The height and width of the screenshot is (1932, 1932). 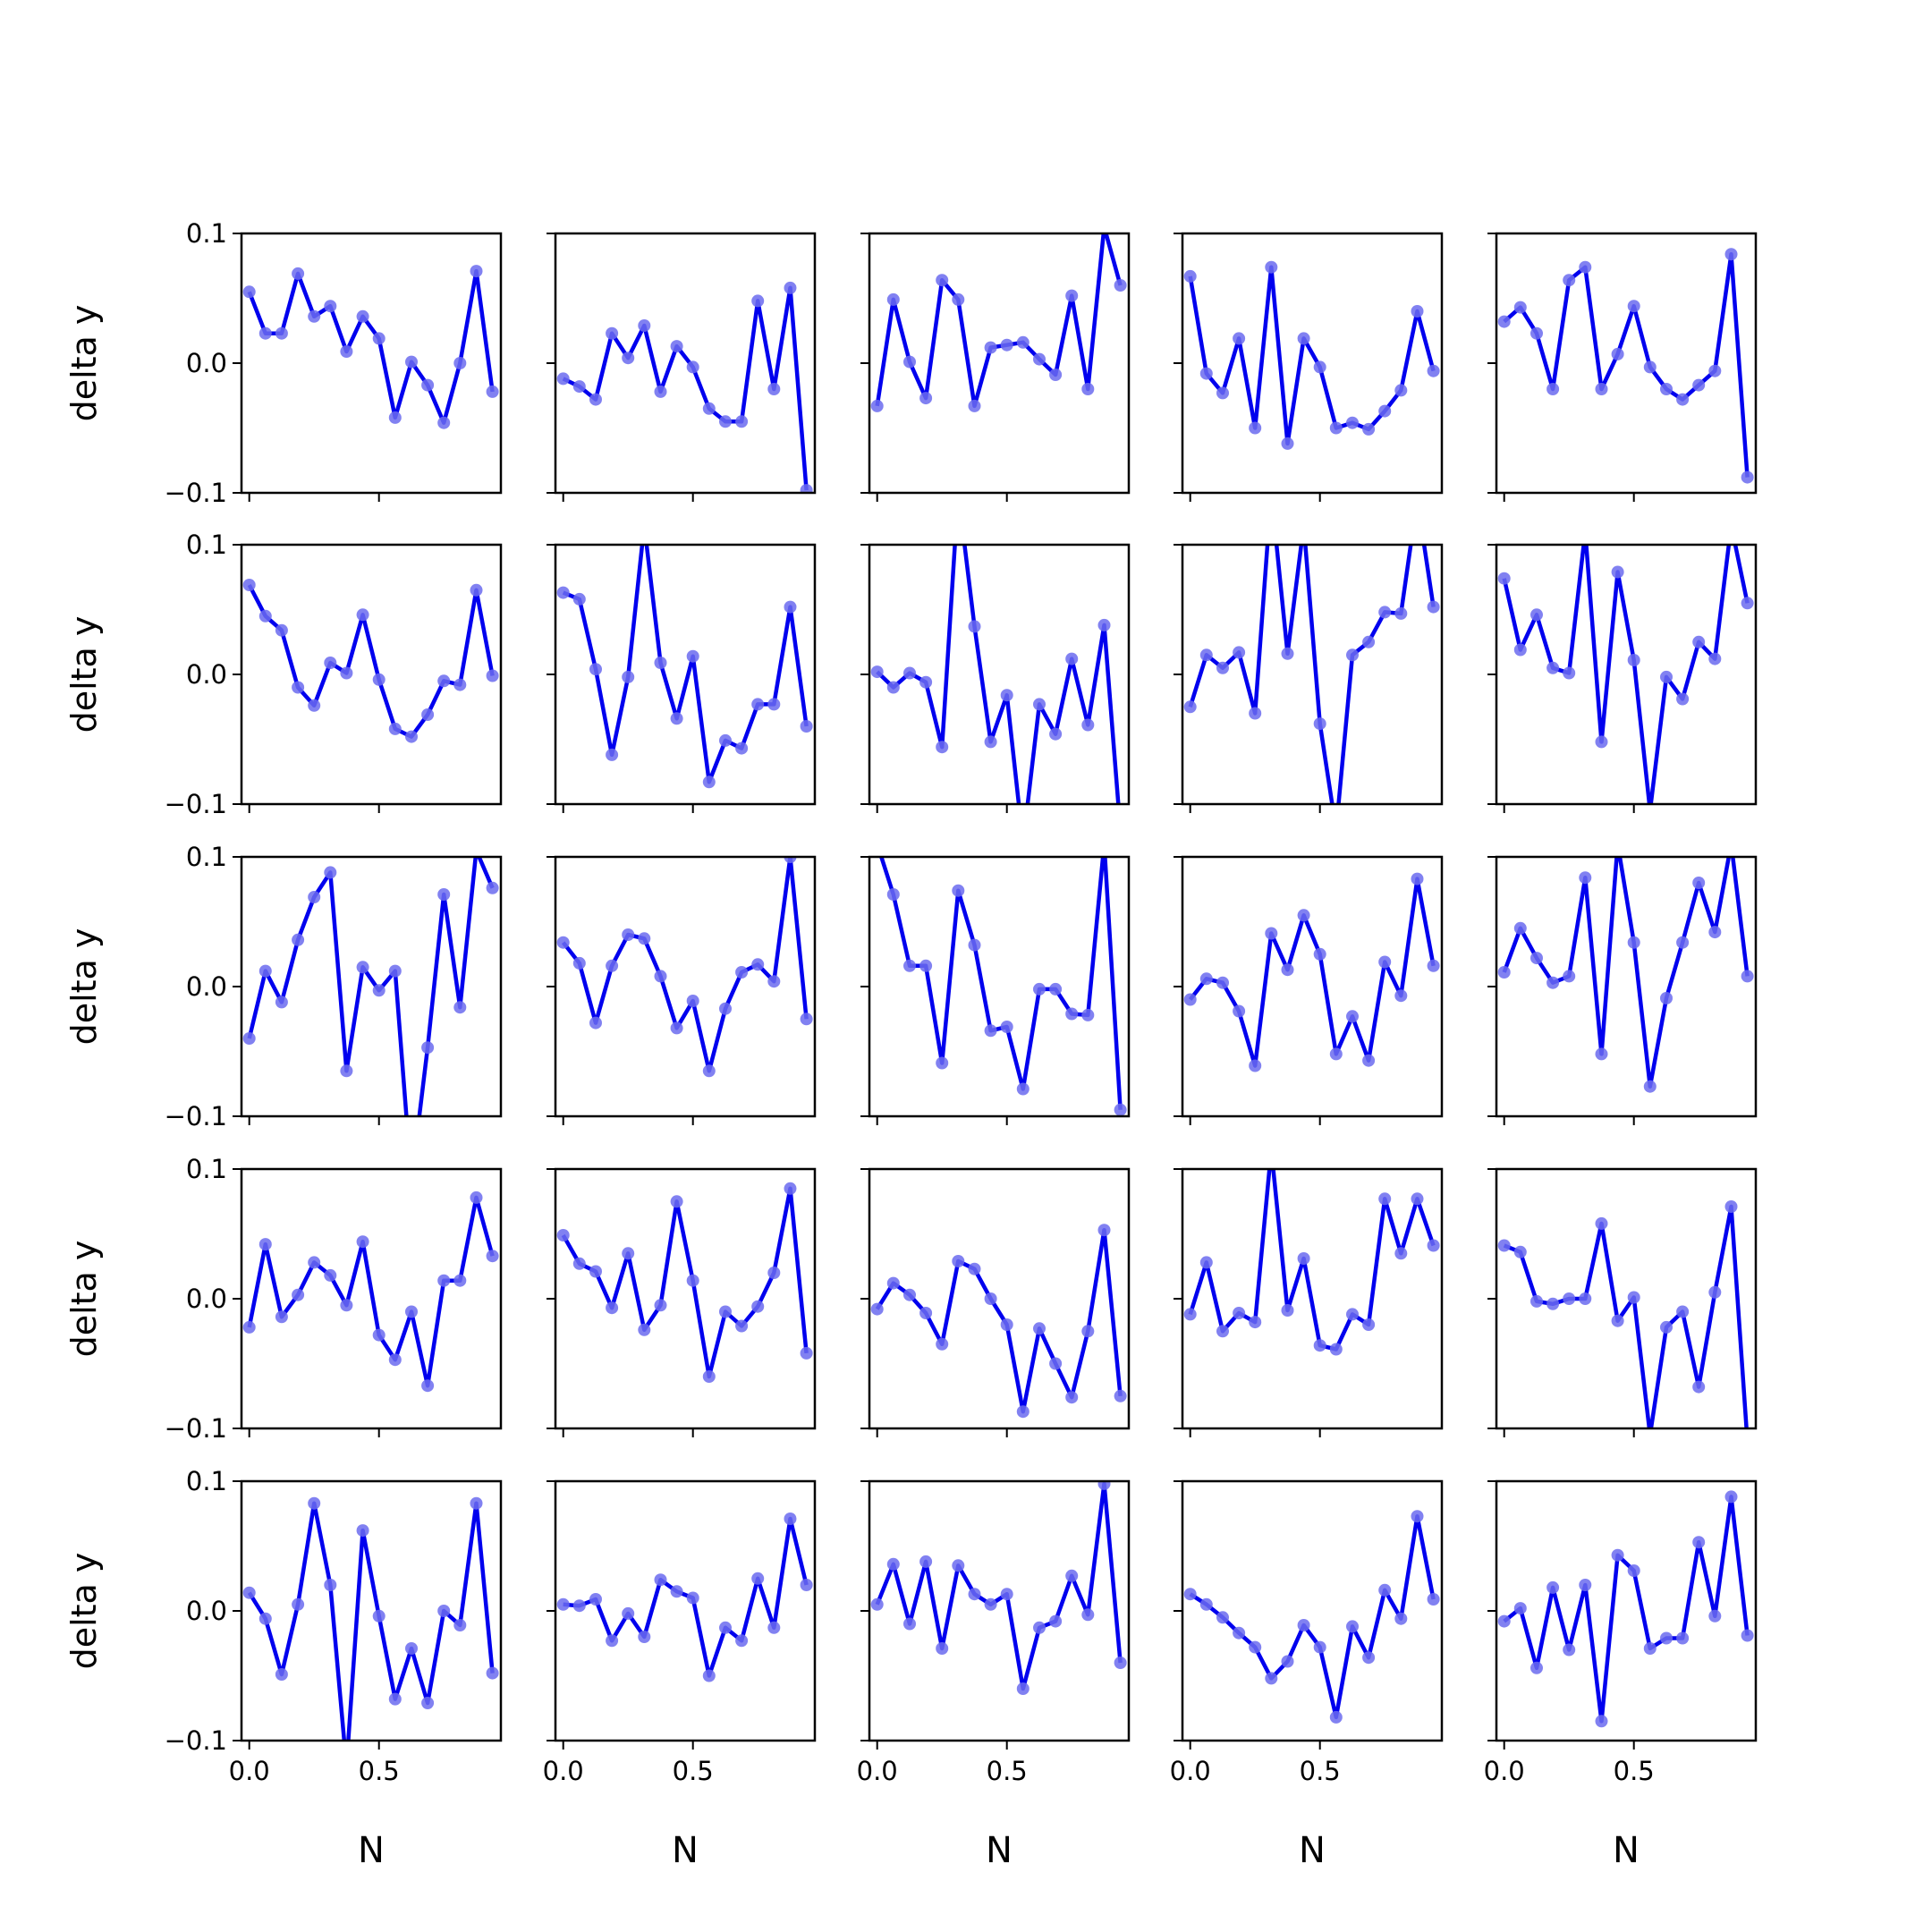 I want to click on y-axis-label: delta y, so click(x=84, y=1611).